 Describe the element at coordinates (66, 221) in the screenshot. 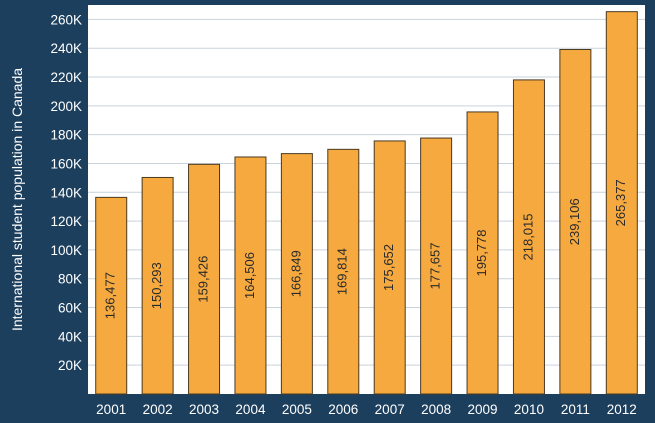

I see `y-tick-label: 120K` at that location.